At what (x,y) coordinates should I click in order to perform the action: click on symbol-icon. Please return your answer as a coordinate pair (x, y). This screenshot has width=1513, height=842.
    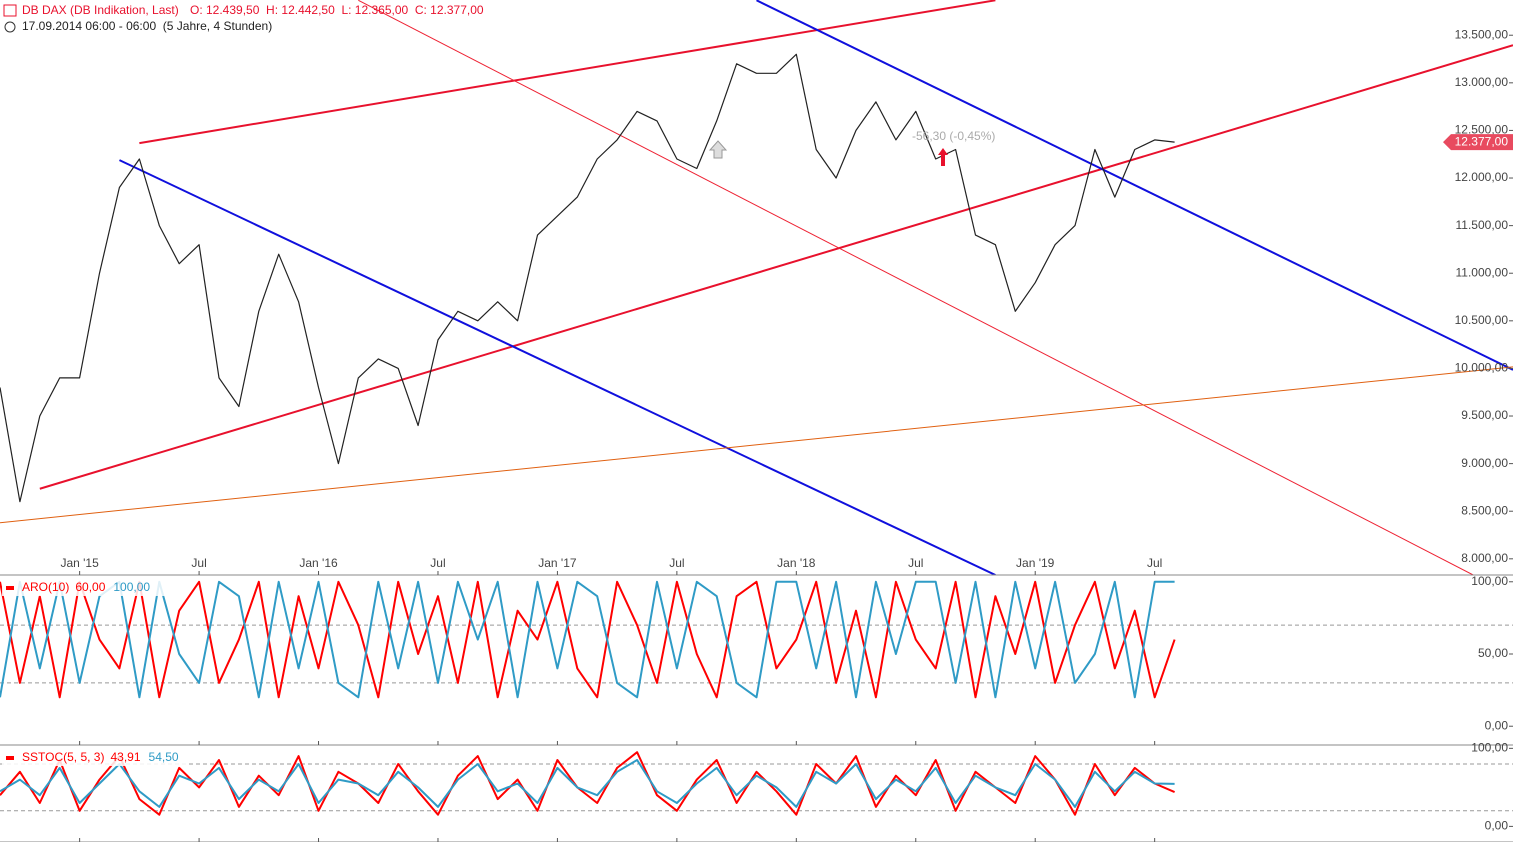
    Looking at the image, I should click on (10, 10).